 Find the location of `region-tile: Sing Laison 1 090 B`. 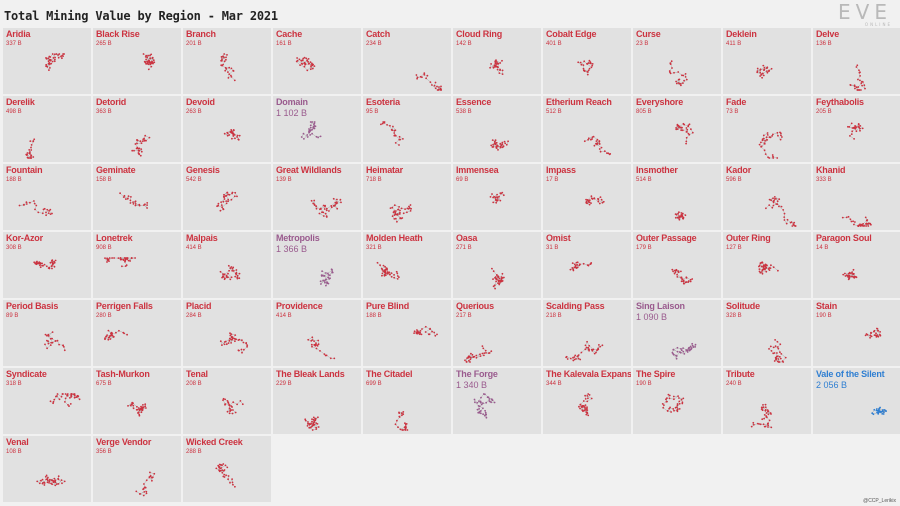

region-tile: Sing Laison 1 090 B is located at coordinates (677, 333).